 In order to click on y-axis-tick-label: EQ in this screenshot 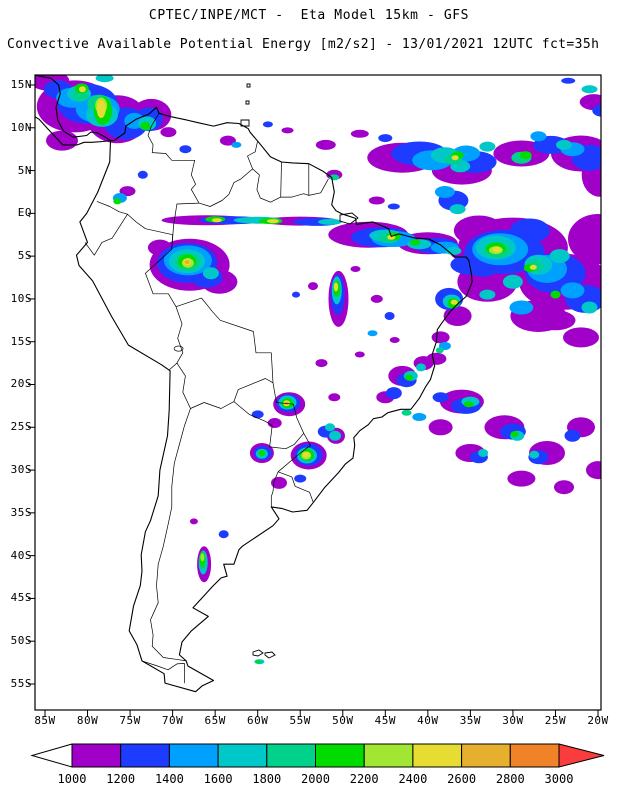, I will do `click(24, 213)`.